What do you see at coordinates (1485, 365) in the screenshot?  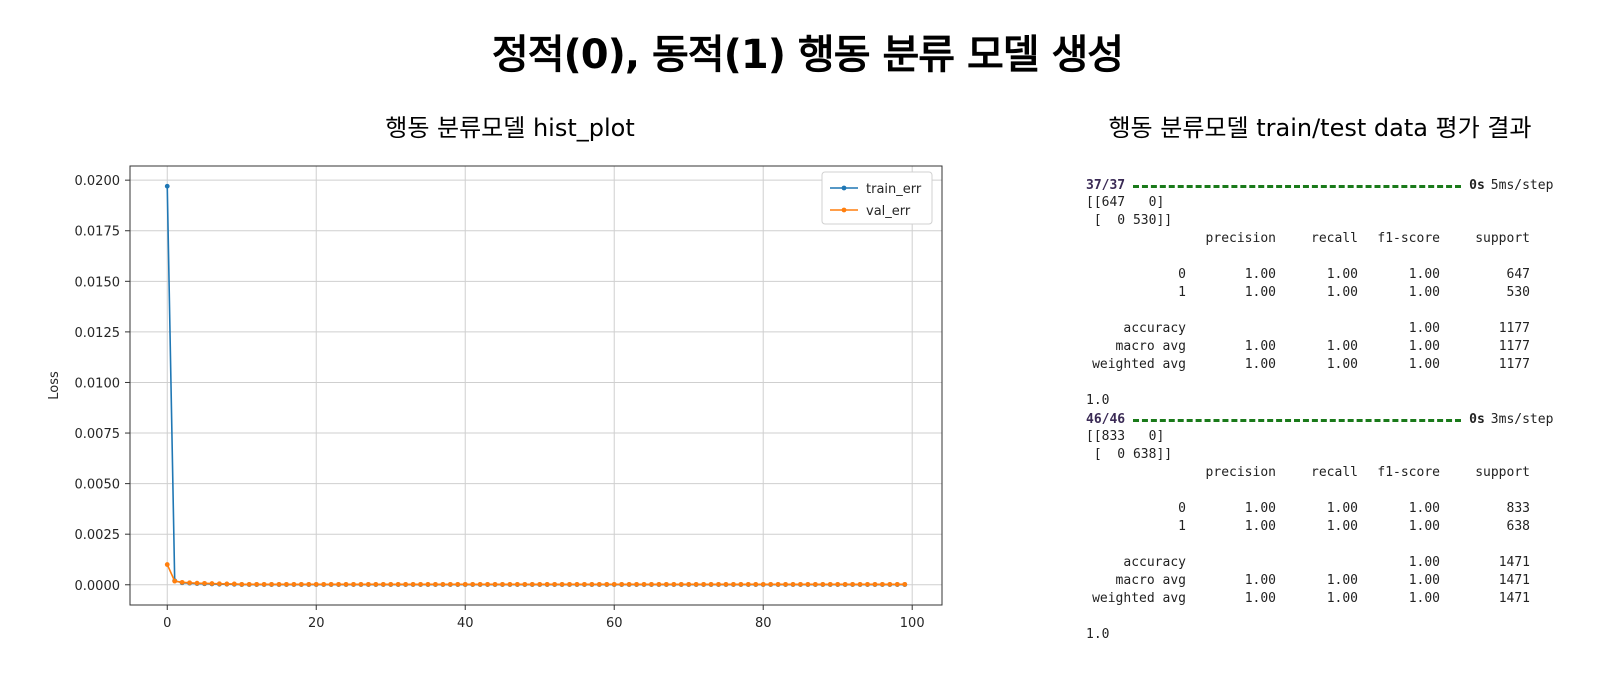 I see `report-cell: 1177` at bounding box center [1485, 365].